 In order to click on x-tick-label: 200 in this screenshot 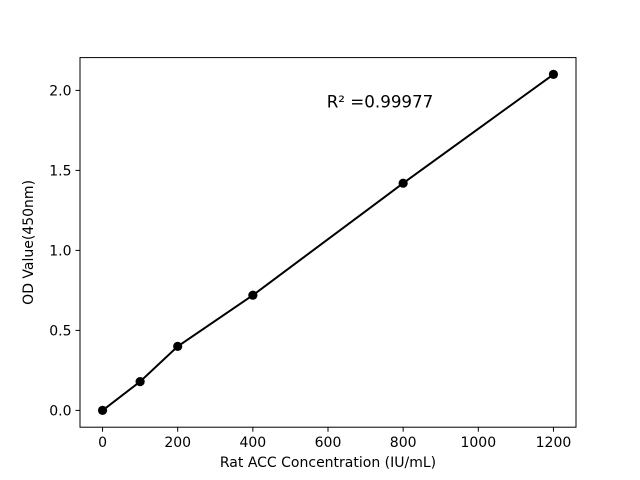, I will do `click(177, 443)`.